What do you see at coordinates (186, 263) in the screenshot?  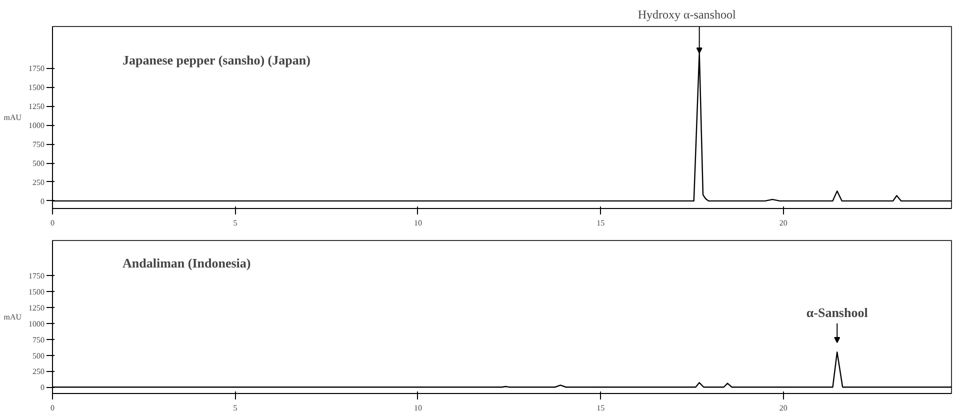 I see `annotation: Andaliman (Indonesia)` at bounding box center [186, 263].